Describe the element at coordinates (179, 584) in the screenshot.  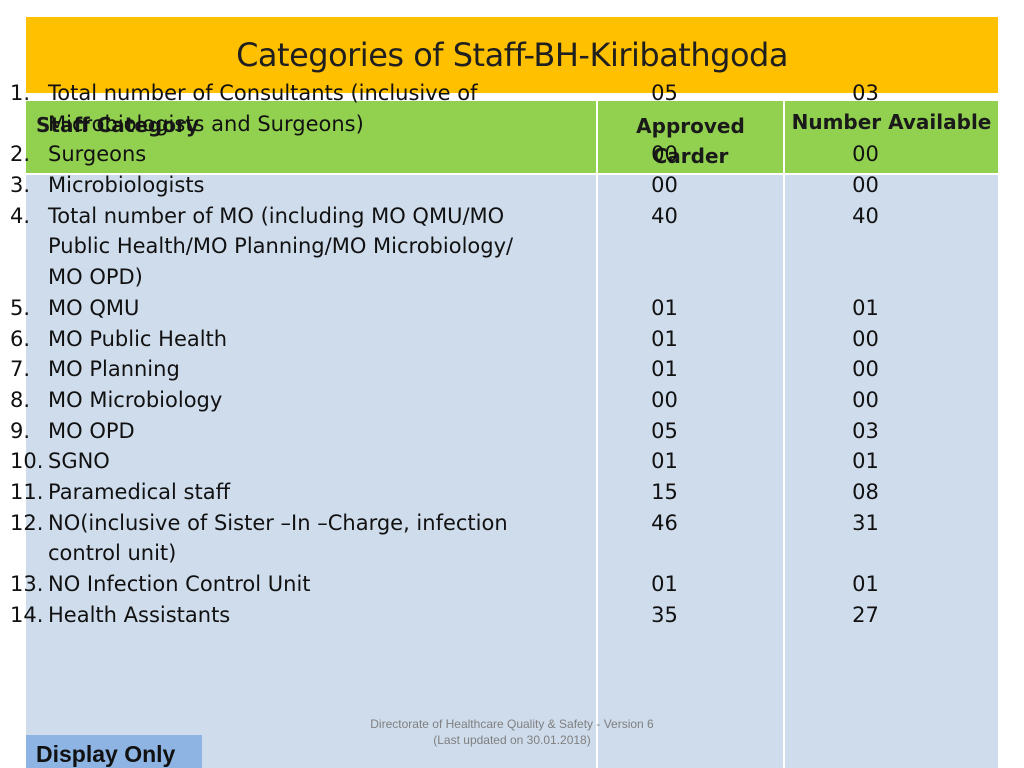
I see `row-label: NO Infection Control Unit` at that location.